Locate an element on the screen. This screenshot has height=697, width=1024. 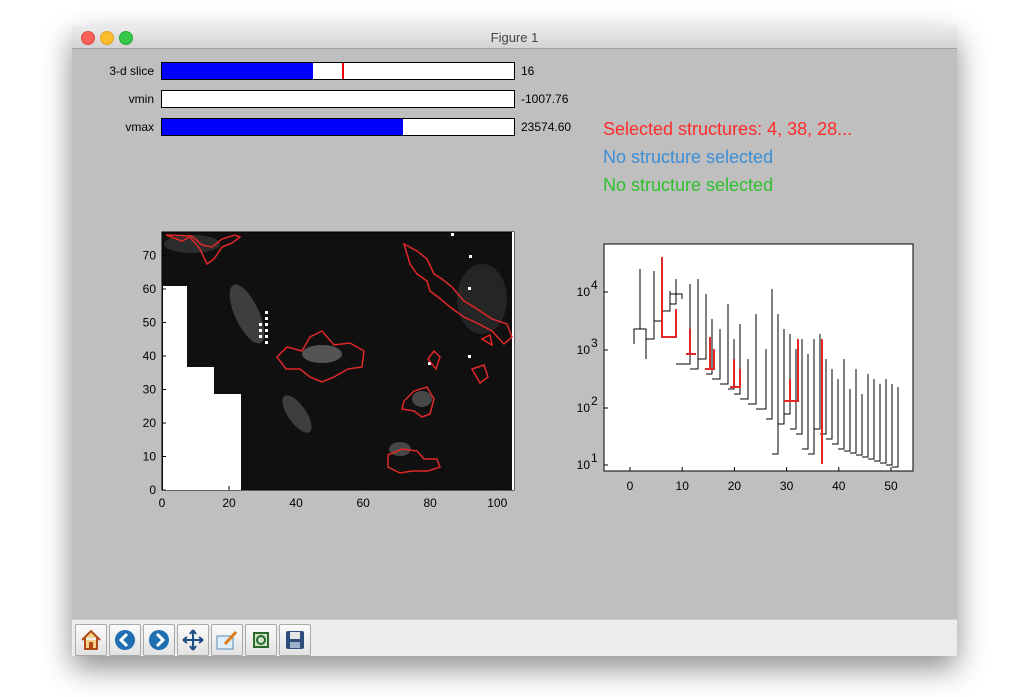
dendrogram-x-tick-label: 40 is located at coordinates (839, 486).